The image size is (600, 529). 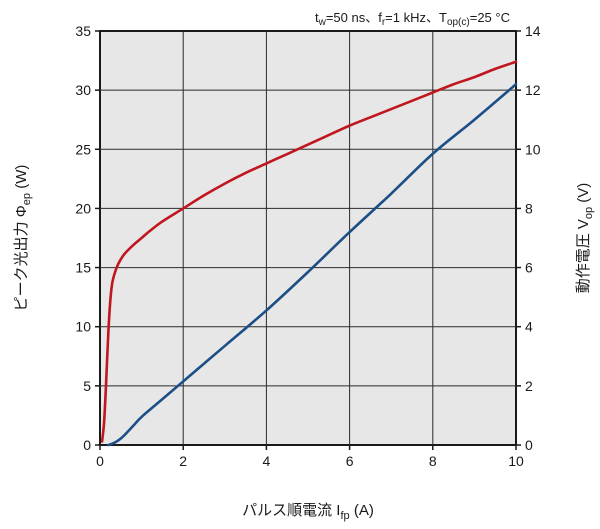 What do you see at coordinates (83, 149) in the screenshot?
I see `y-left-tick-label: 25` at bounding box center [83, 149].